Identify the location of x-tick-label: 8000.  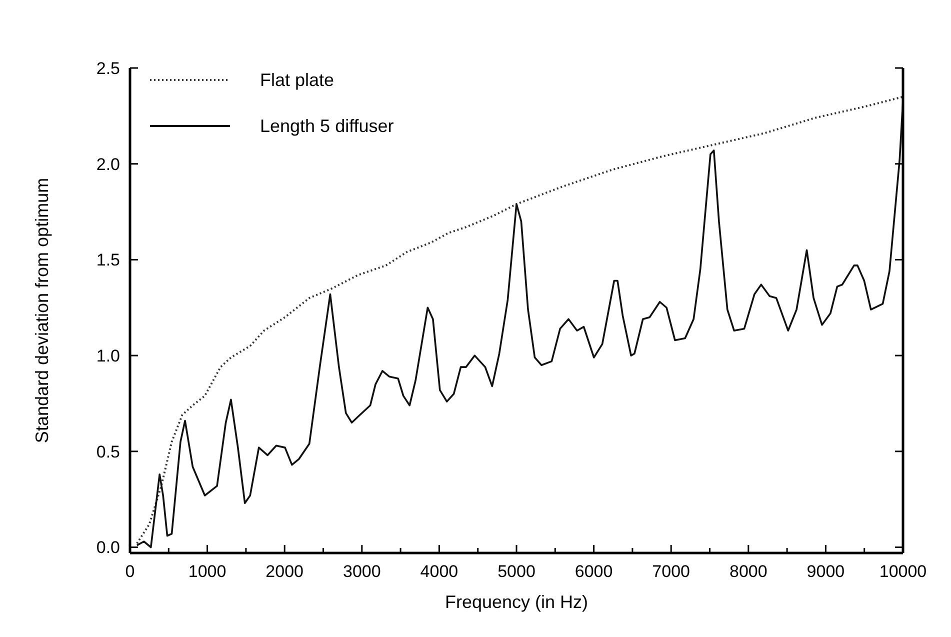
(748, 571).